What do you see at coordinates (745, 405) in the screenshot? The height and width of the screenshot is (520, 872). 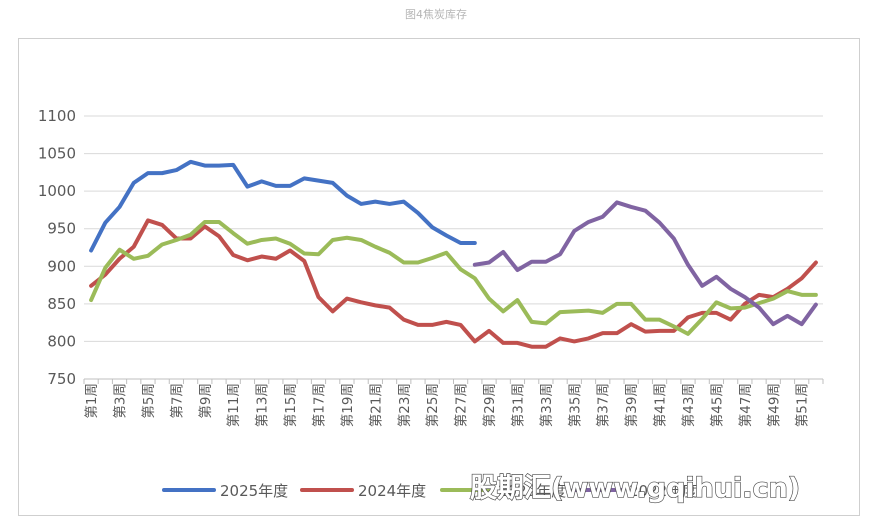 I see `x-tick-label: 第47周` at bounding box center [745, 405].